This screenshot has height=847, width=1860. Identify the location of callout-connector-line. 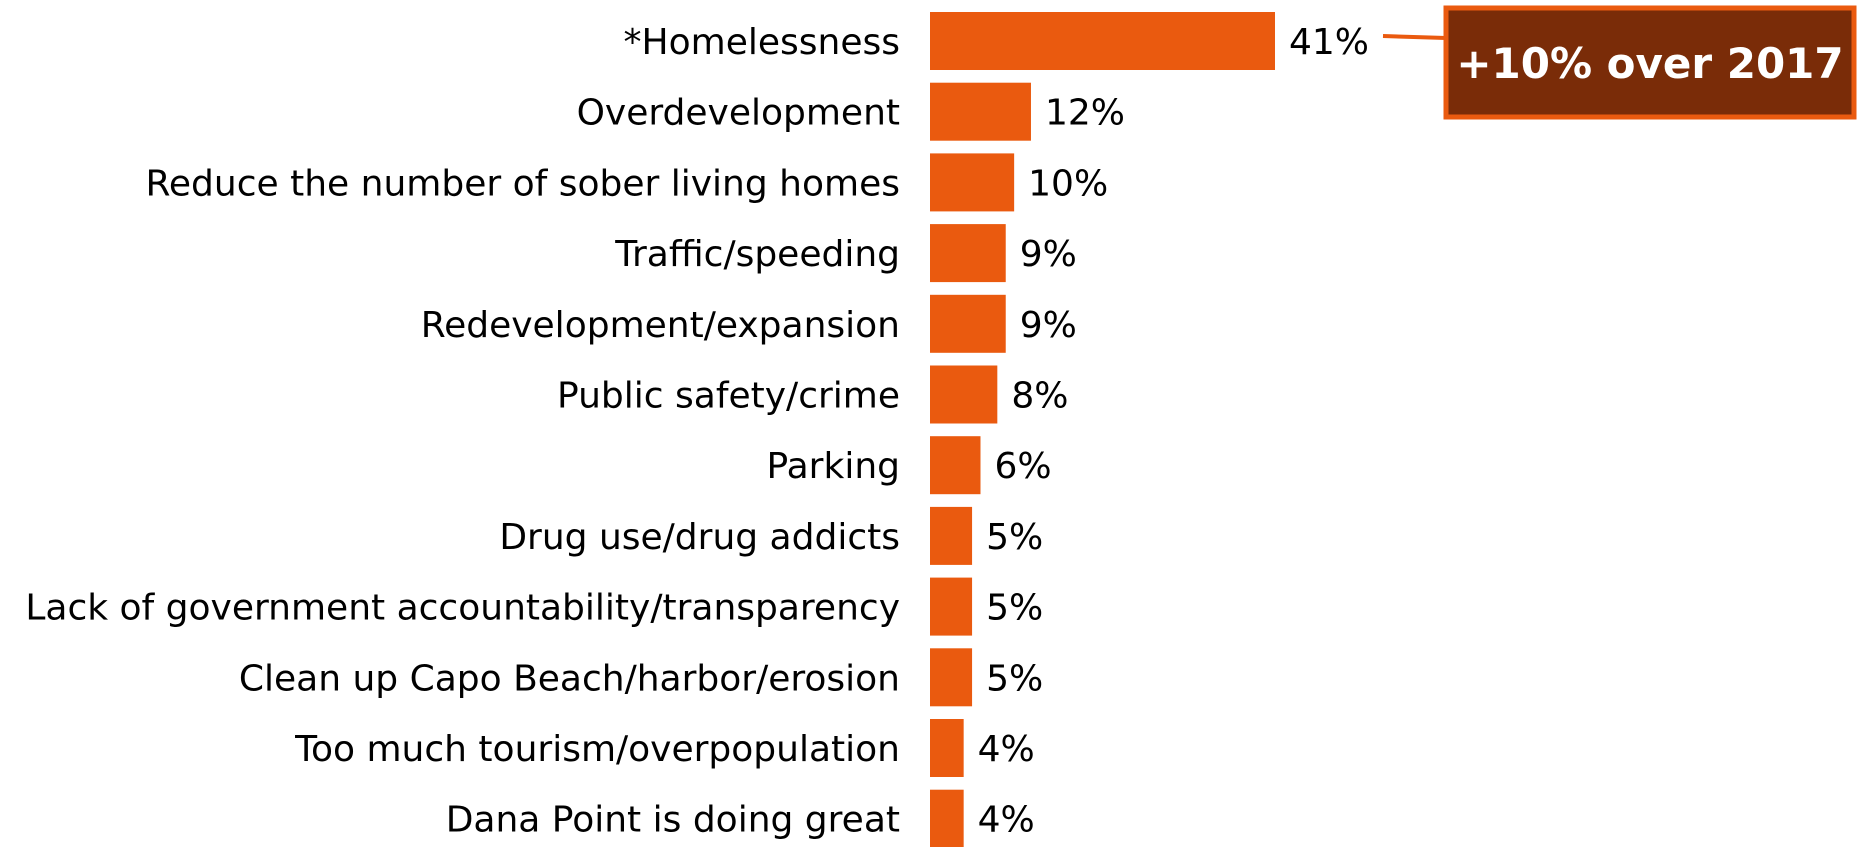
(1414, 37).